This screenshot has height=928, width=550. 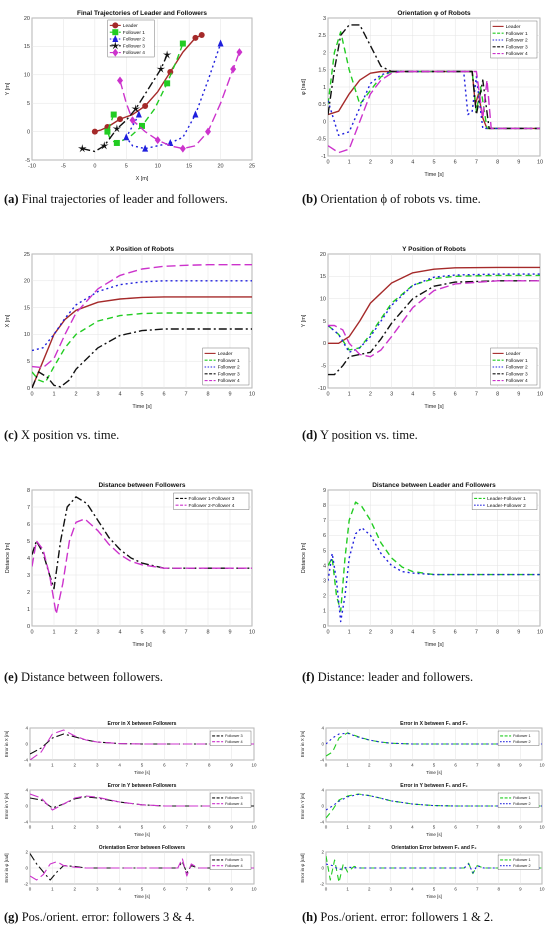 I want to click on y-tick-label: -10, so click(x=322, y=389).